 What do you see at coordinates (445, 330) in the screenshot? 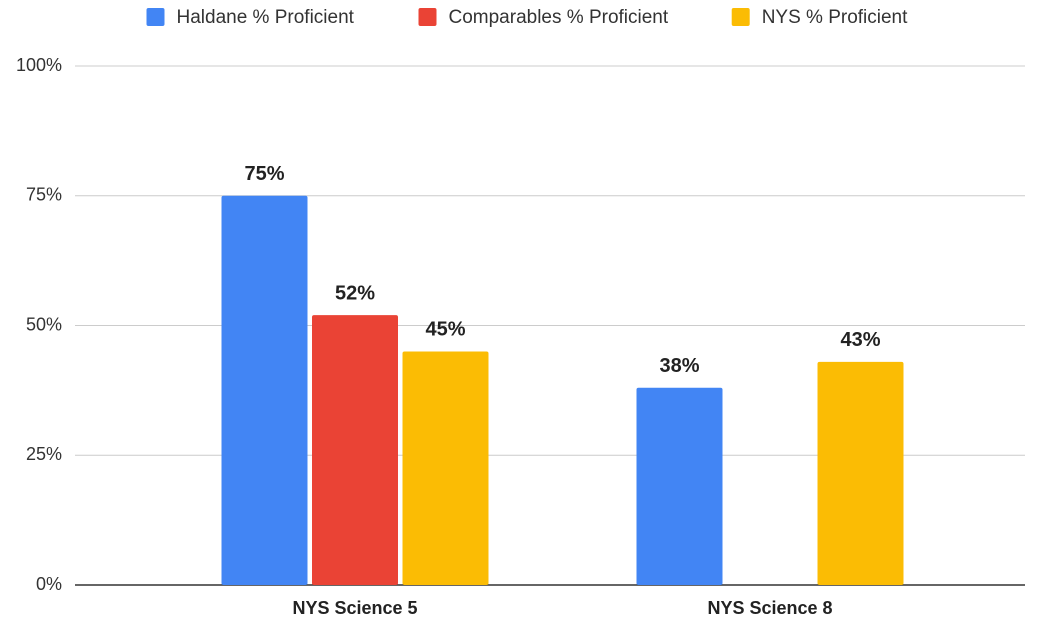
I see `value-label: 45%` at bounding box center [445, 330].